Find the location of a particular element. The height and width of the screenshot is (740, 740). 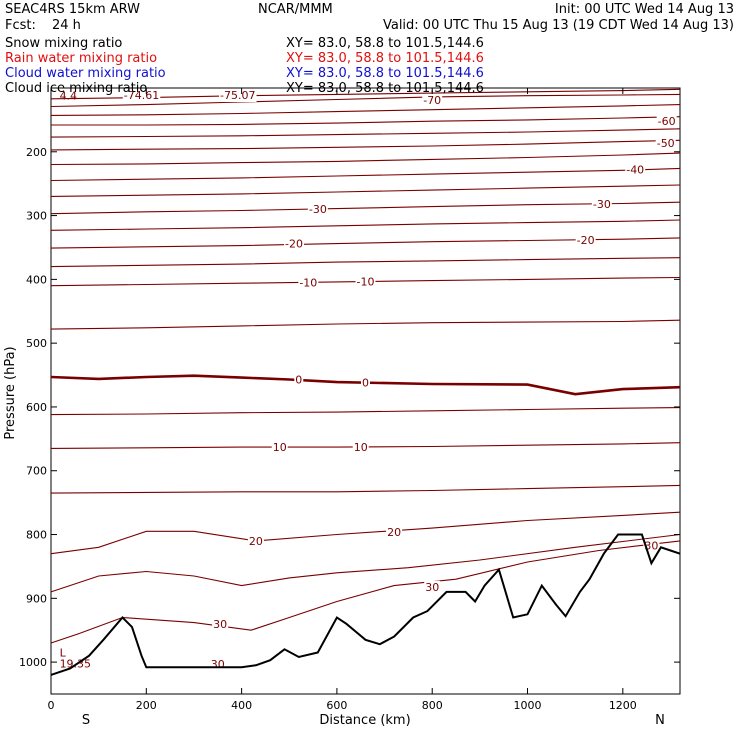

contour-line-m10 is located at coordinates (365, 281).